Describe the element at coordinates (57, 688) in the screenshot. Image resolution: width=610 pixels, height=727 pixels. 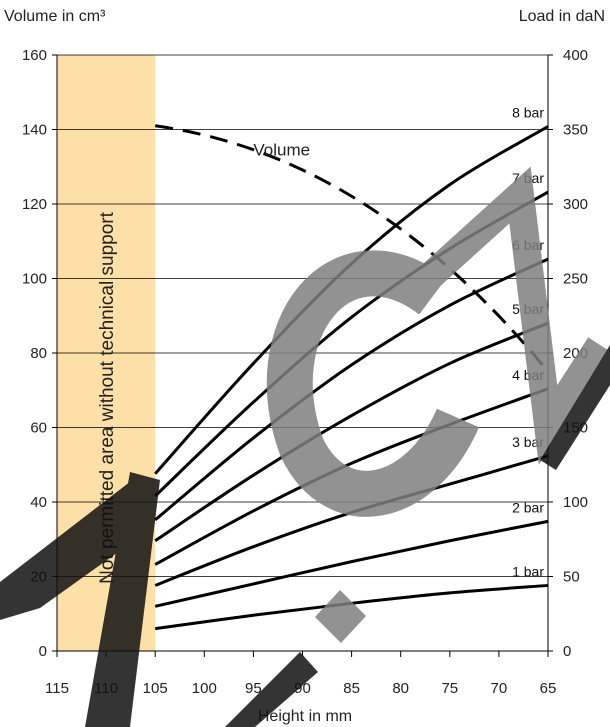
I see `x-tick-label: 115` at that location.